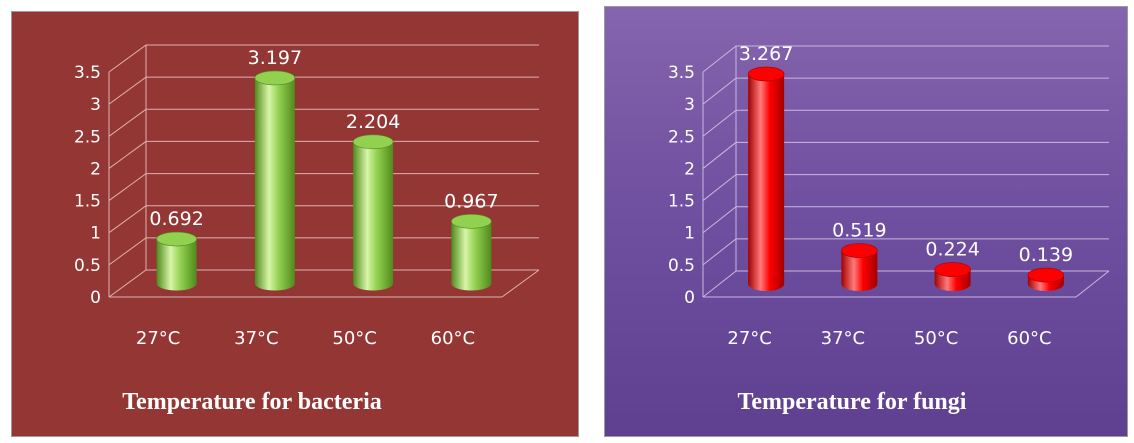 The width and height of the screenshot is (1134, 443). What do you see at coordinates (1046, 255) in the screenshot?
I see `data-label: 0.139` at bounding box center [1046, 255].